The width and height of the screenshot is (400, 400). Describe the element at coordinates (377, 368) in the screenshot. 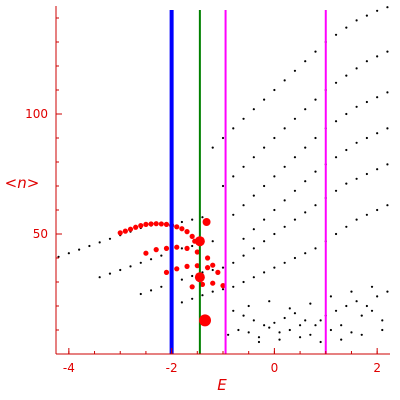

I see `x-tick-label: 2` at that location.